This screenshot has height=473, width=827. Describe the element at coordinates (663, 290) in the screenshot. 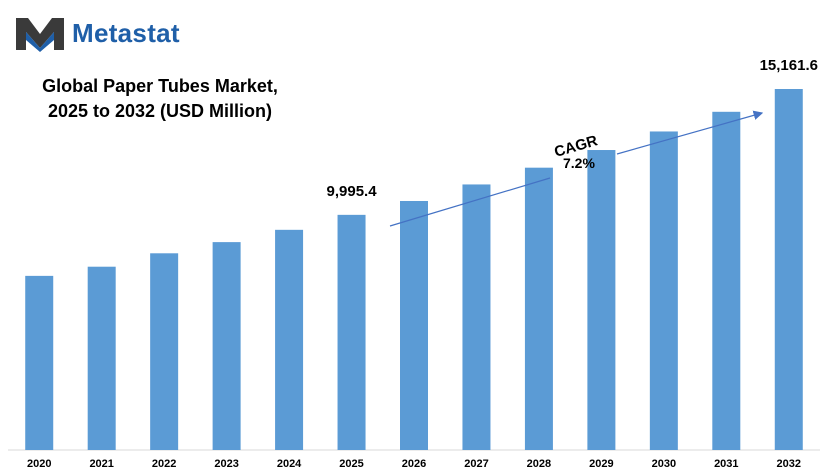

I see `bar-2030` at that location.